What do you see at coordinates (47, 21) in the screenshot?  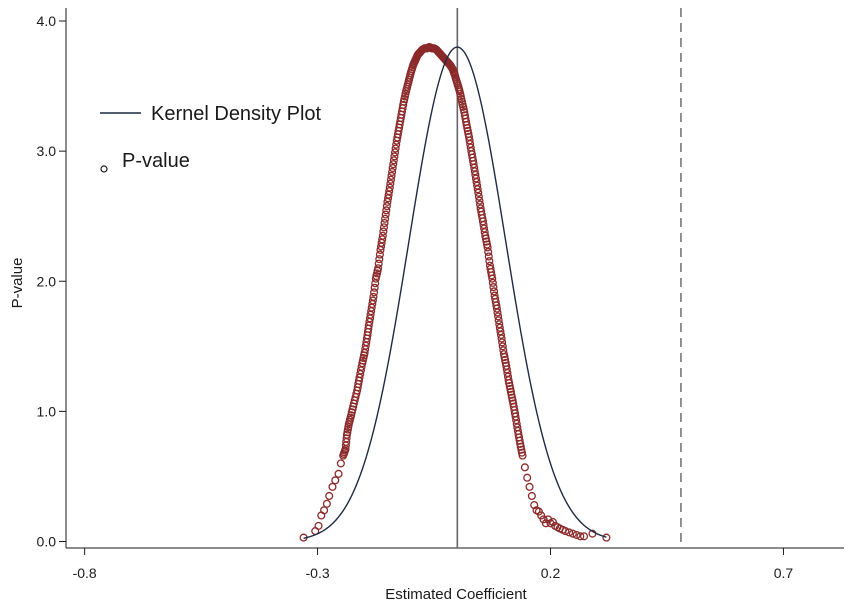 I see `y-tick-label: 4.0` at bounding box center [47, 21].